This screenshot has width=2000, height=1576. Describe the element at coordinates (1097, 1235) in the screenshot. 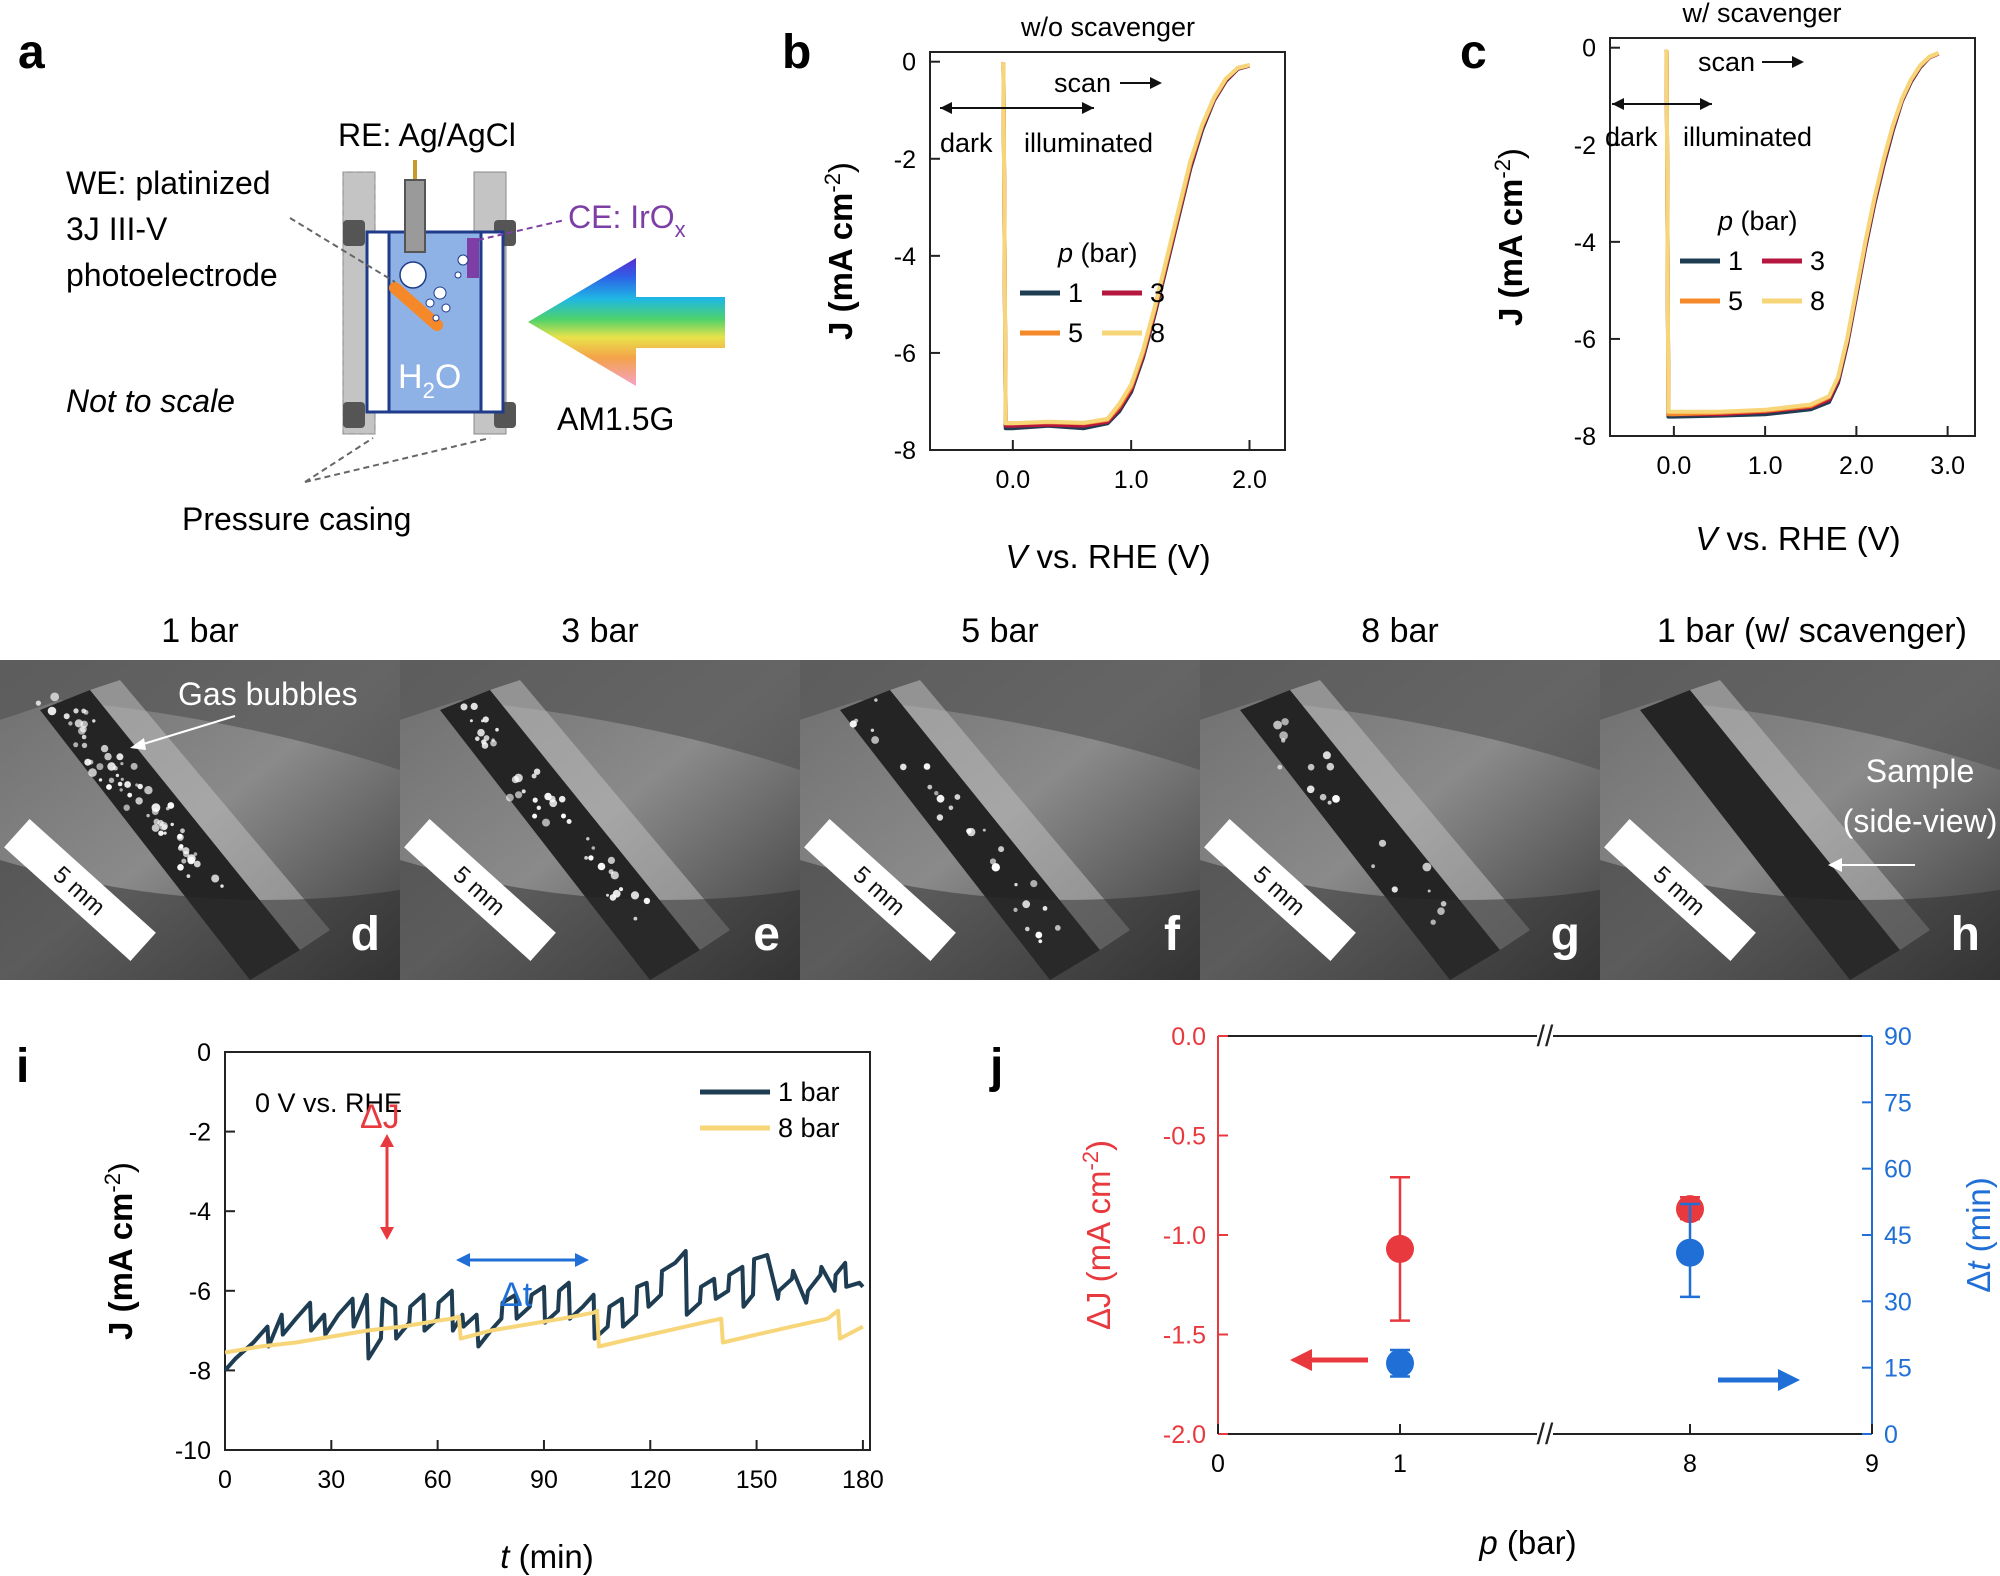

I see `chart-j-ylabel-left: ΔJ (mA cm-2)` at that location.